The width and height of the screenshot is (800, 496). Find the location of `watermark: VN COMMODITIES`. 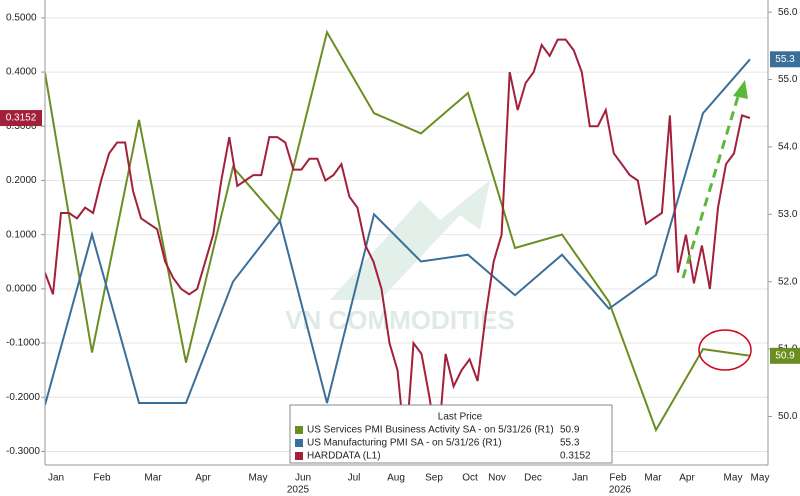

watermark: VN COMMODITIES is located at coordinates (400, 320).